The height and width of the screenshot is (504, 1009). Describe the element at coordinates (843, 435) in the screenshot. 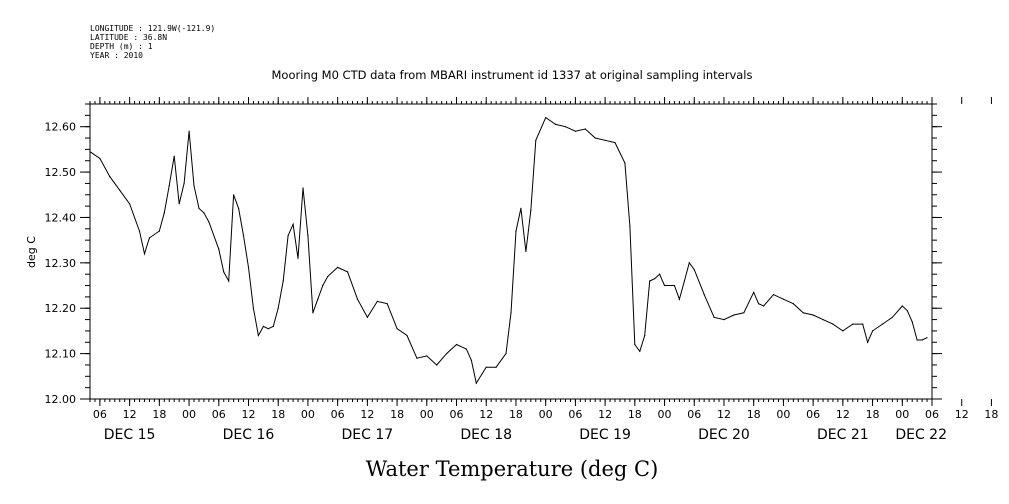

I see `x-day-label: DEC 21` at that location.